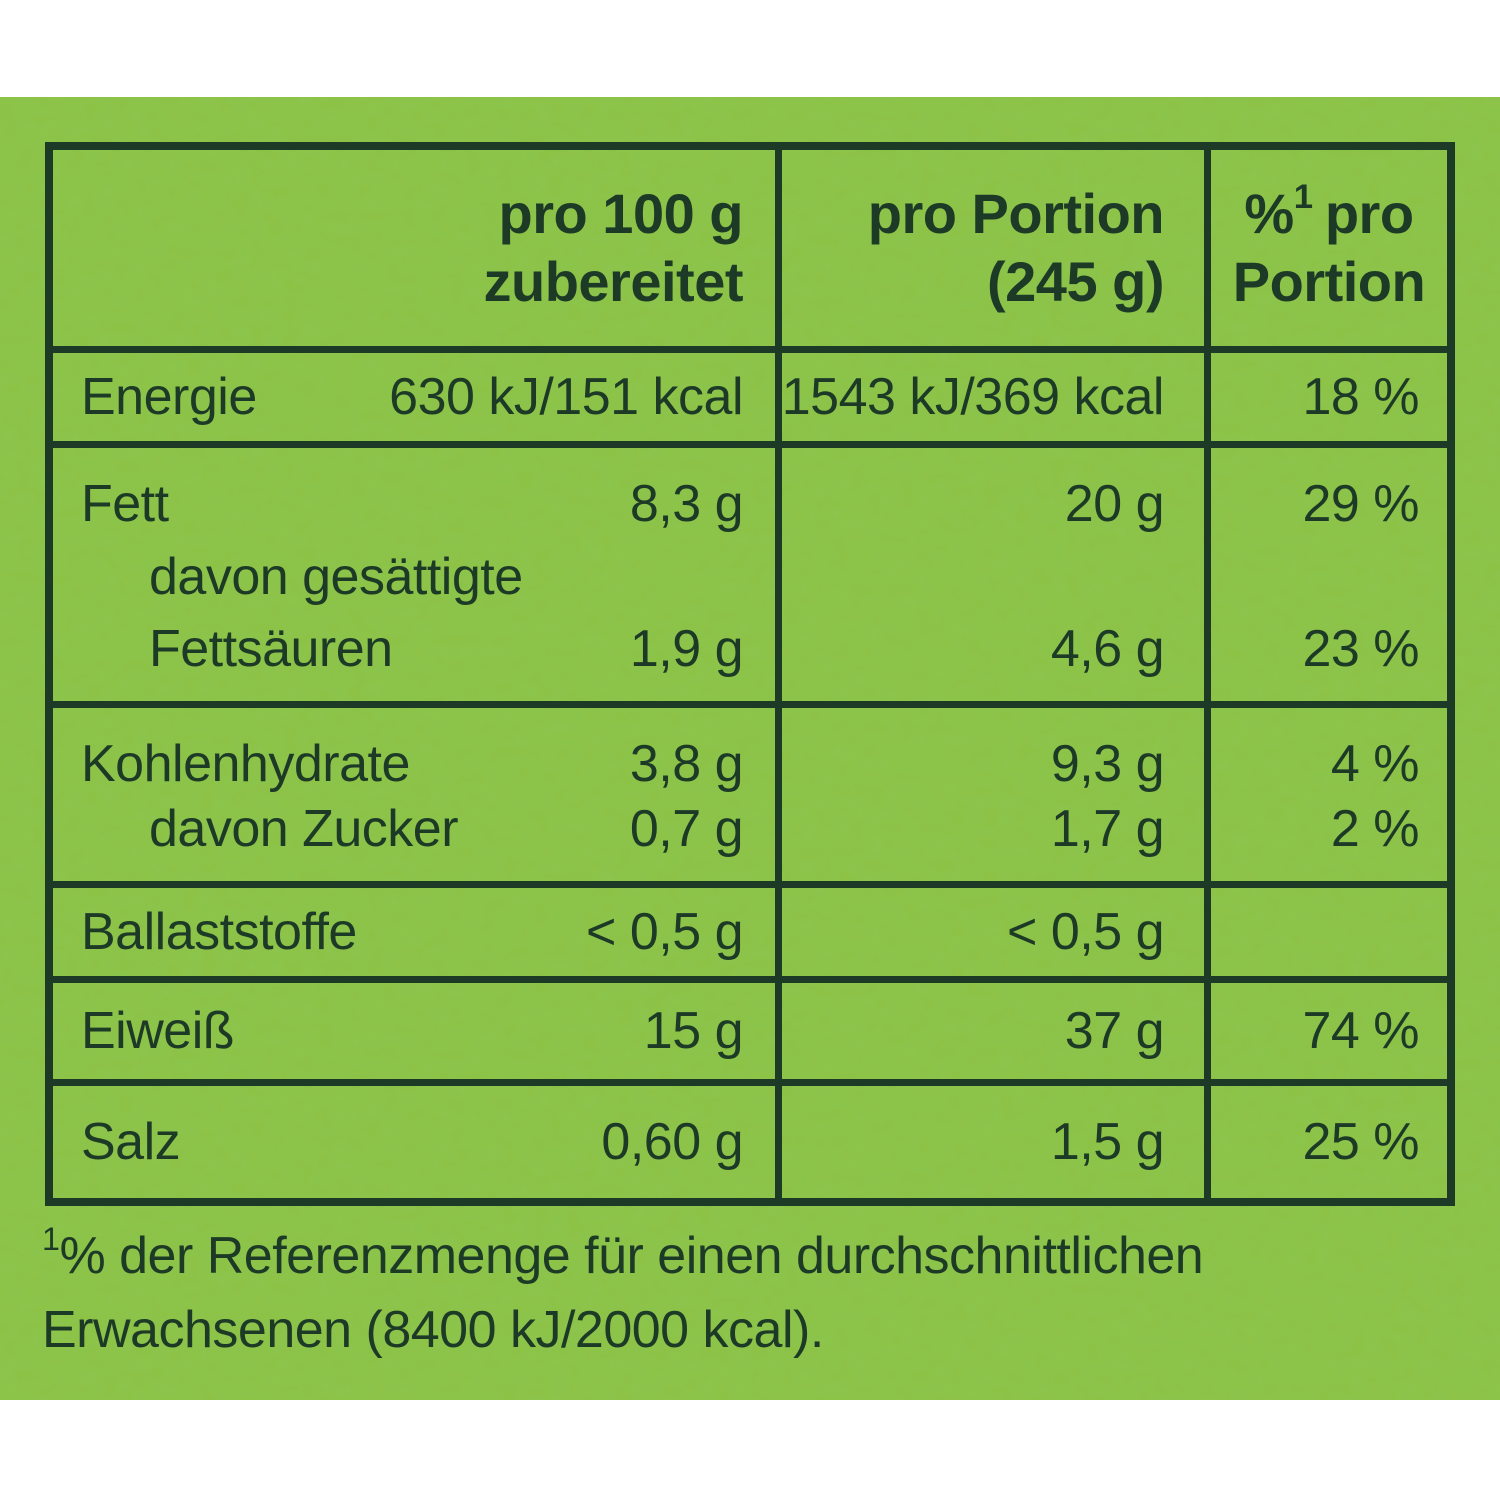  I want to click on salz-portion-value: 1,5 g, so click(989, 1142).